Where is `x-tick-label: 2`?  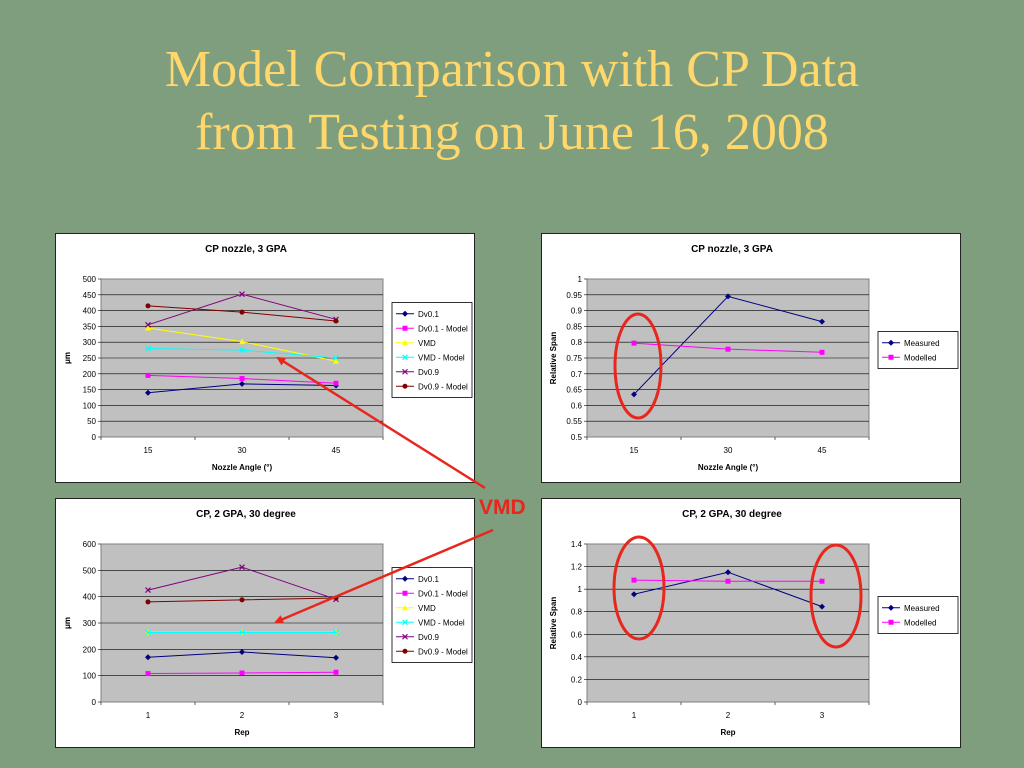 x-tick-label: 2 is located at coordinates (728, 715).